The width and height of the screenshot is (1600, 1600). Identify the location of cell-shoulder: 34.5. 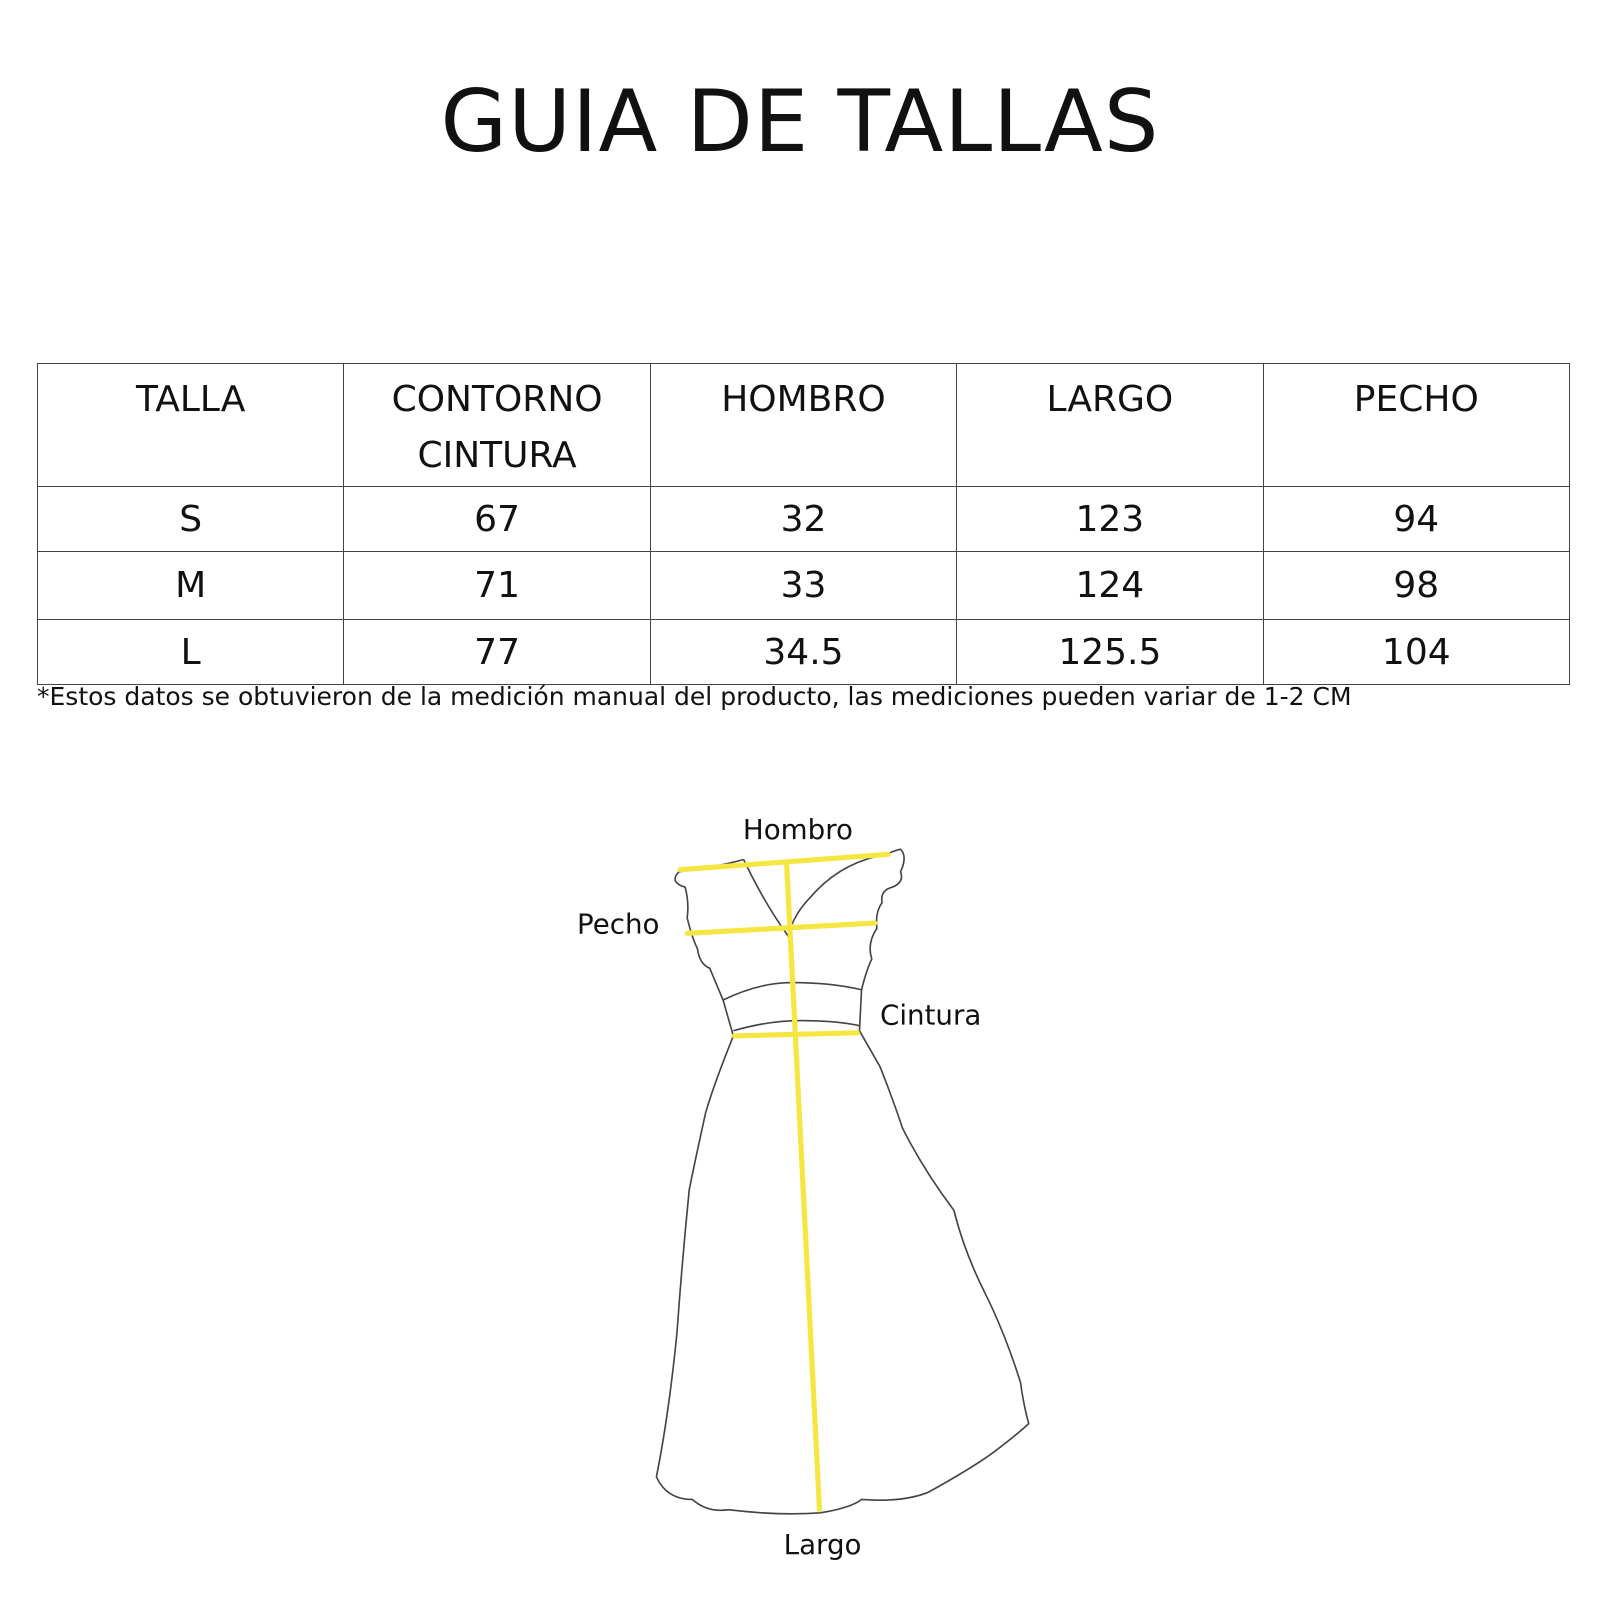
(803, 652).